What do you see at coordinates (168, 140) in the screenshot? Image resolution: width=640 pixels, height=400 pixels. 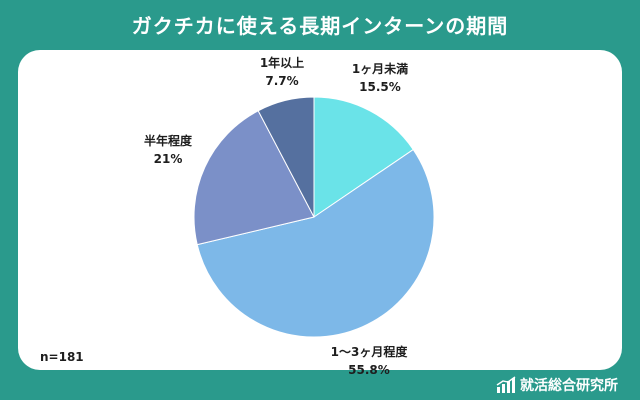 I see `slice-category-label: 半年程度` at bounding box center [168, 140].